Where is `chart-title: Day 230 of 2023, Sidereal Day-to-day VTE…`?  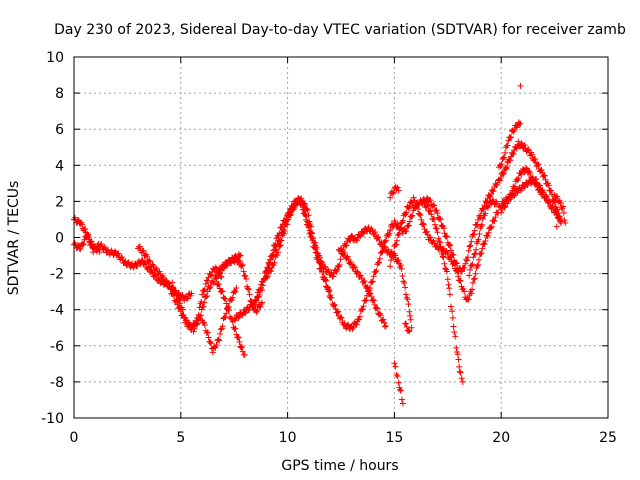 chart-title: Day 230 of 2023, Sidereal Day-to-day VTE… is located at coordinates (340, 30).